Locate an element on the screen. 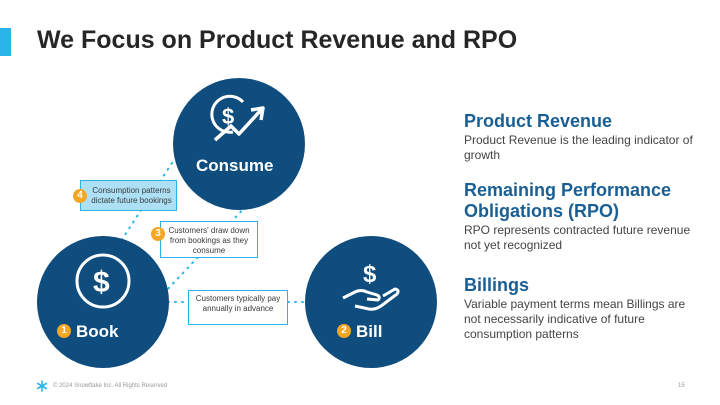 The image size is (720, 405). slide-title: We Focus on Product Revenue and RPO is located at coordinates (277, 40).